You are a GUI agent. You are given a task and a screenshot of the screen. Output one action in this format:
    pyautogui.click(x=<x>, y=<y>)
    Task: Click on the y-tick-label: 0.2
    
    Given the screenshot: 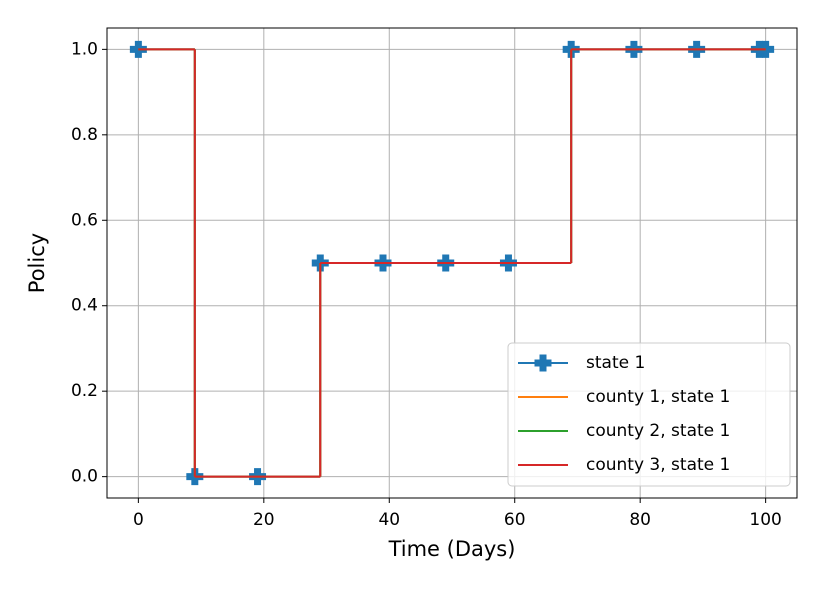 What is the action you would take?
    pyautogui.click(x=84, y=391)
    